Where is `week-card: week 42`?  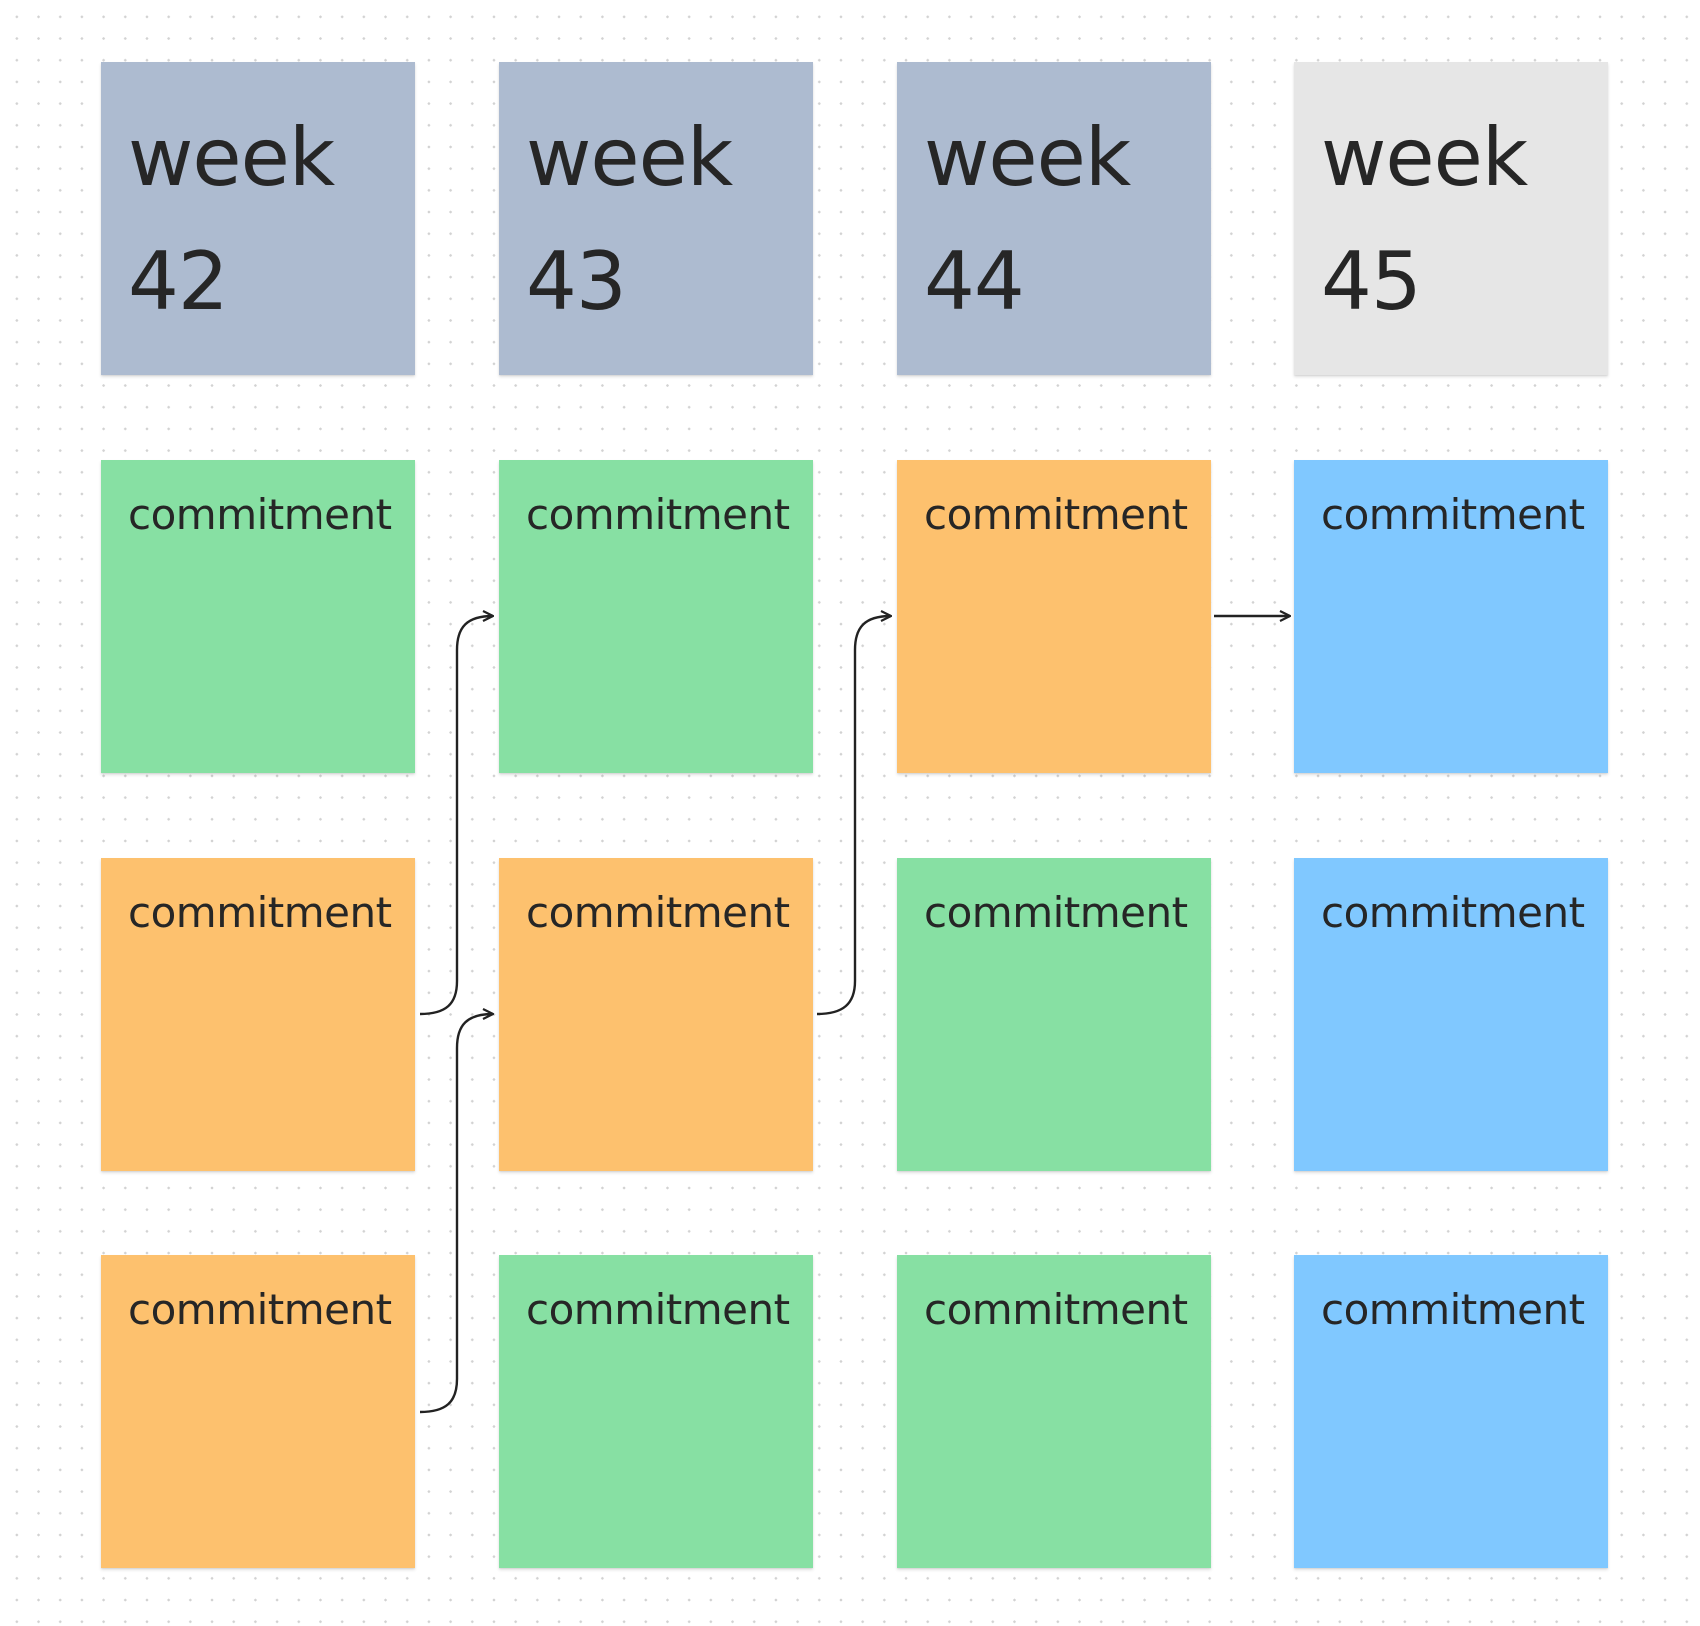 week-card: week 42 is located at coordinates (258, 218).